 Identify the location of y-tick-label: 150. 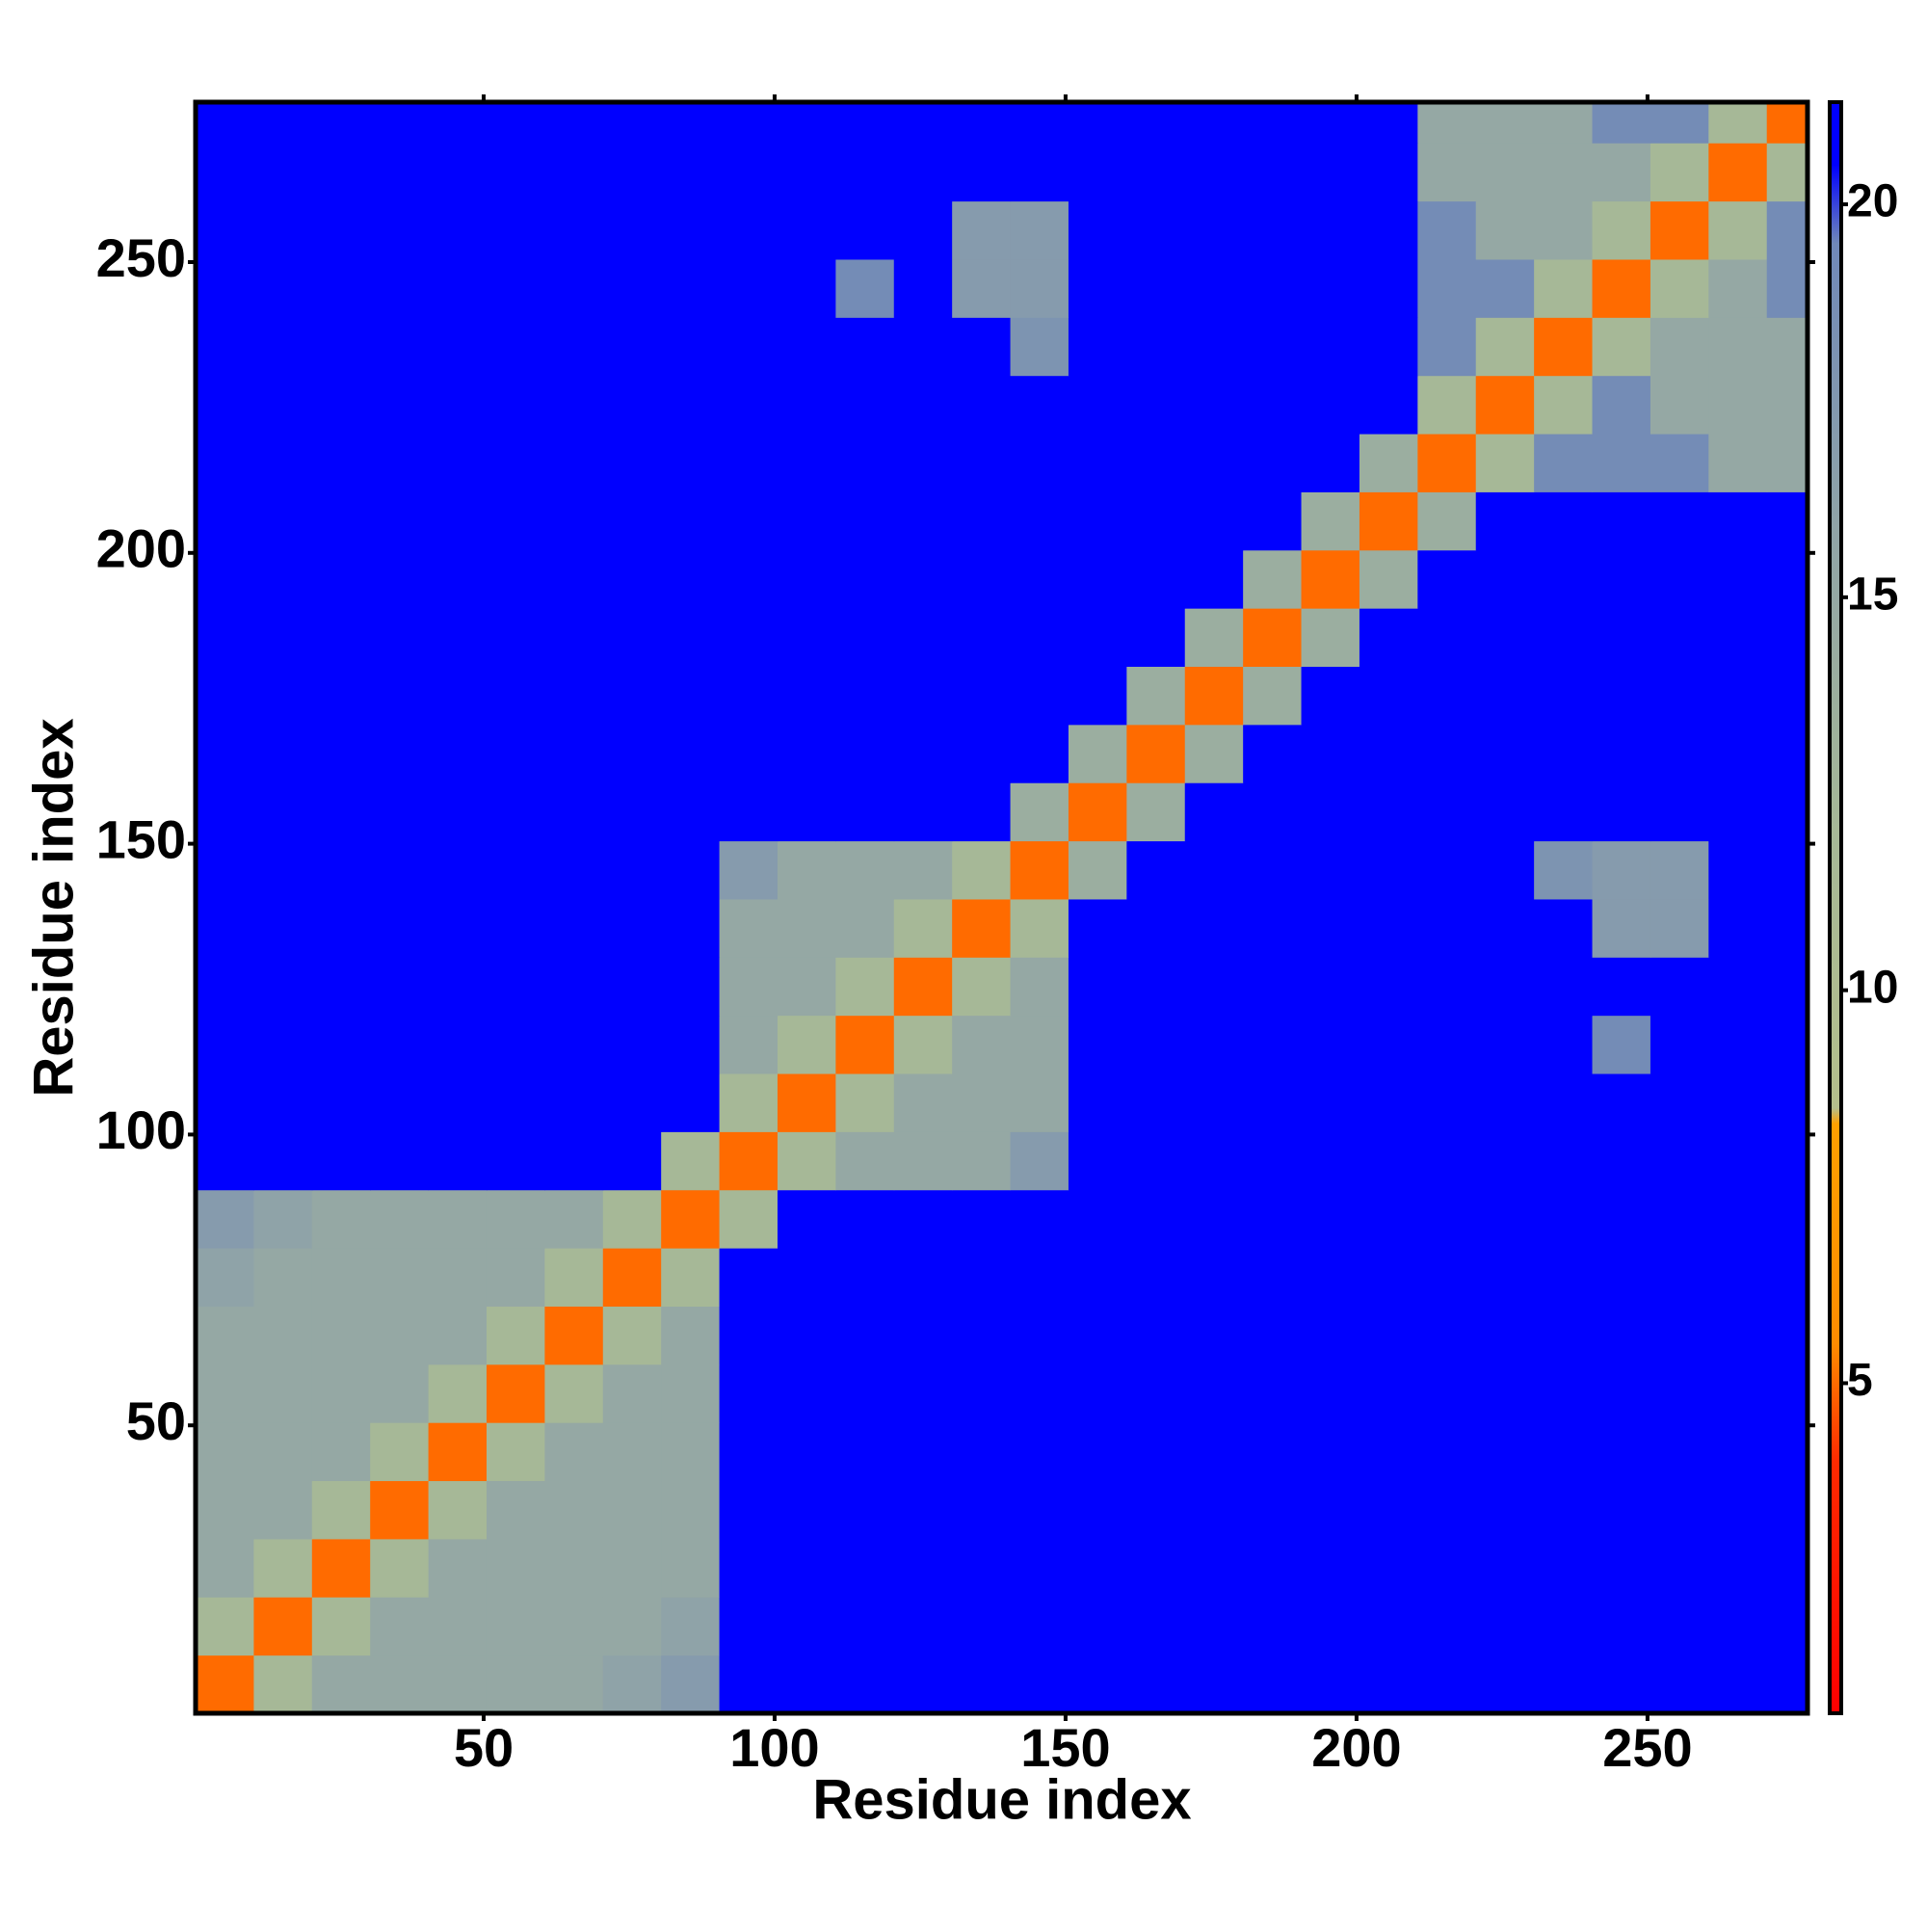
(141, 838).